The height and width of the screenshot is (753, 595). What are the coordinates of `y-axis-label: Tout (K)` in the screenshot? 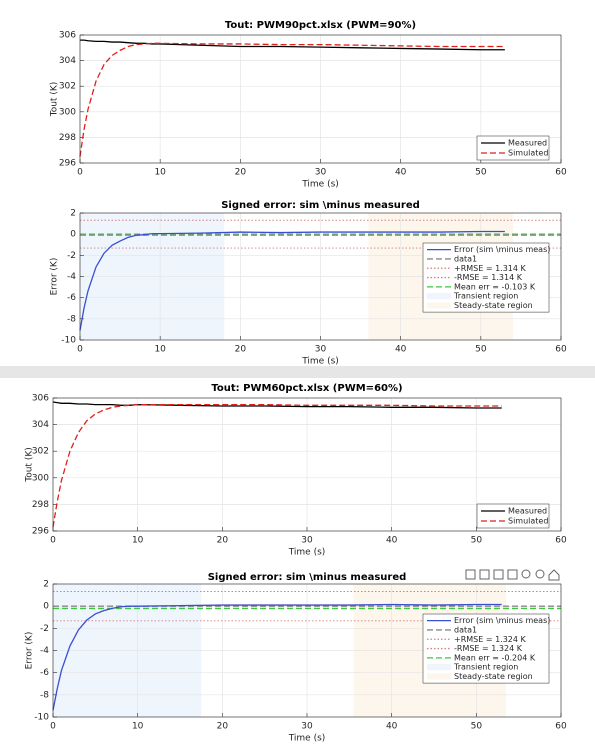 It's located at (30, 465).